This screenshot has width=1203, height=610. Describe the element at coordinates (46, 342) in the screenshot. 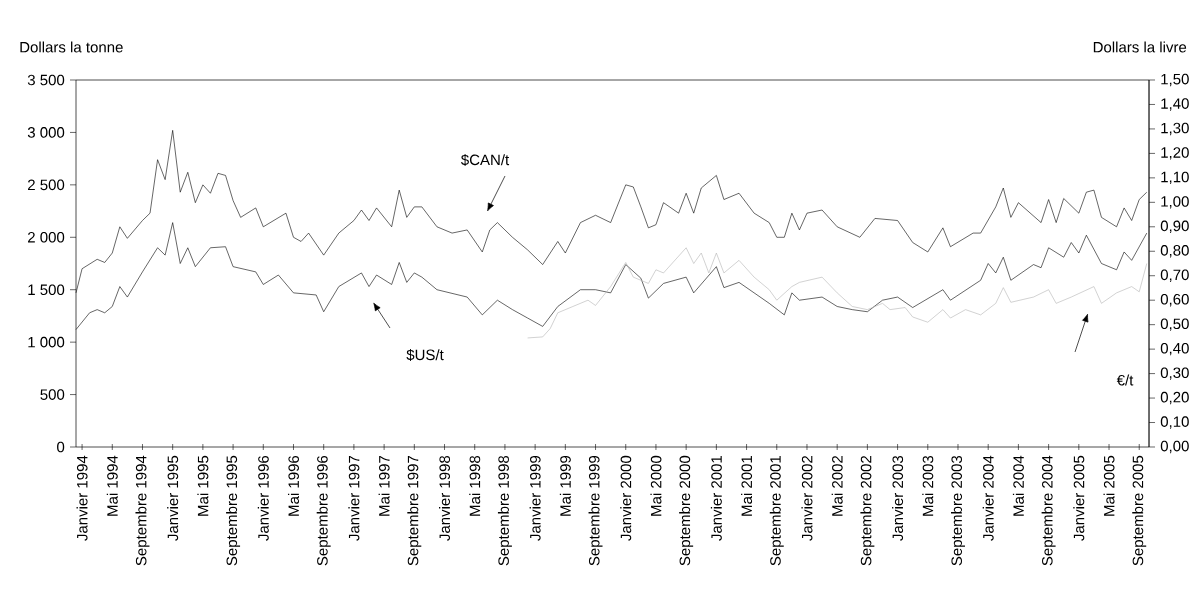

I see `y-tick-label: 1 000` at that location.